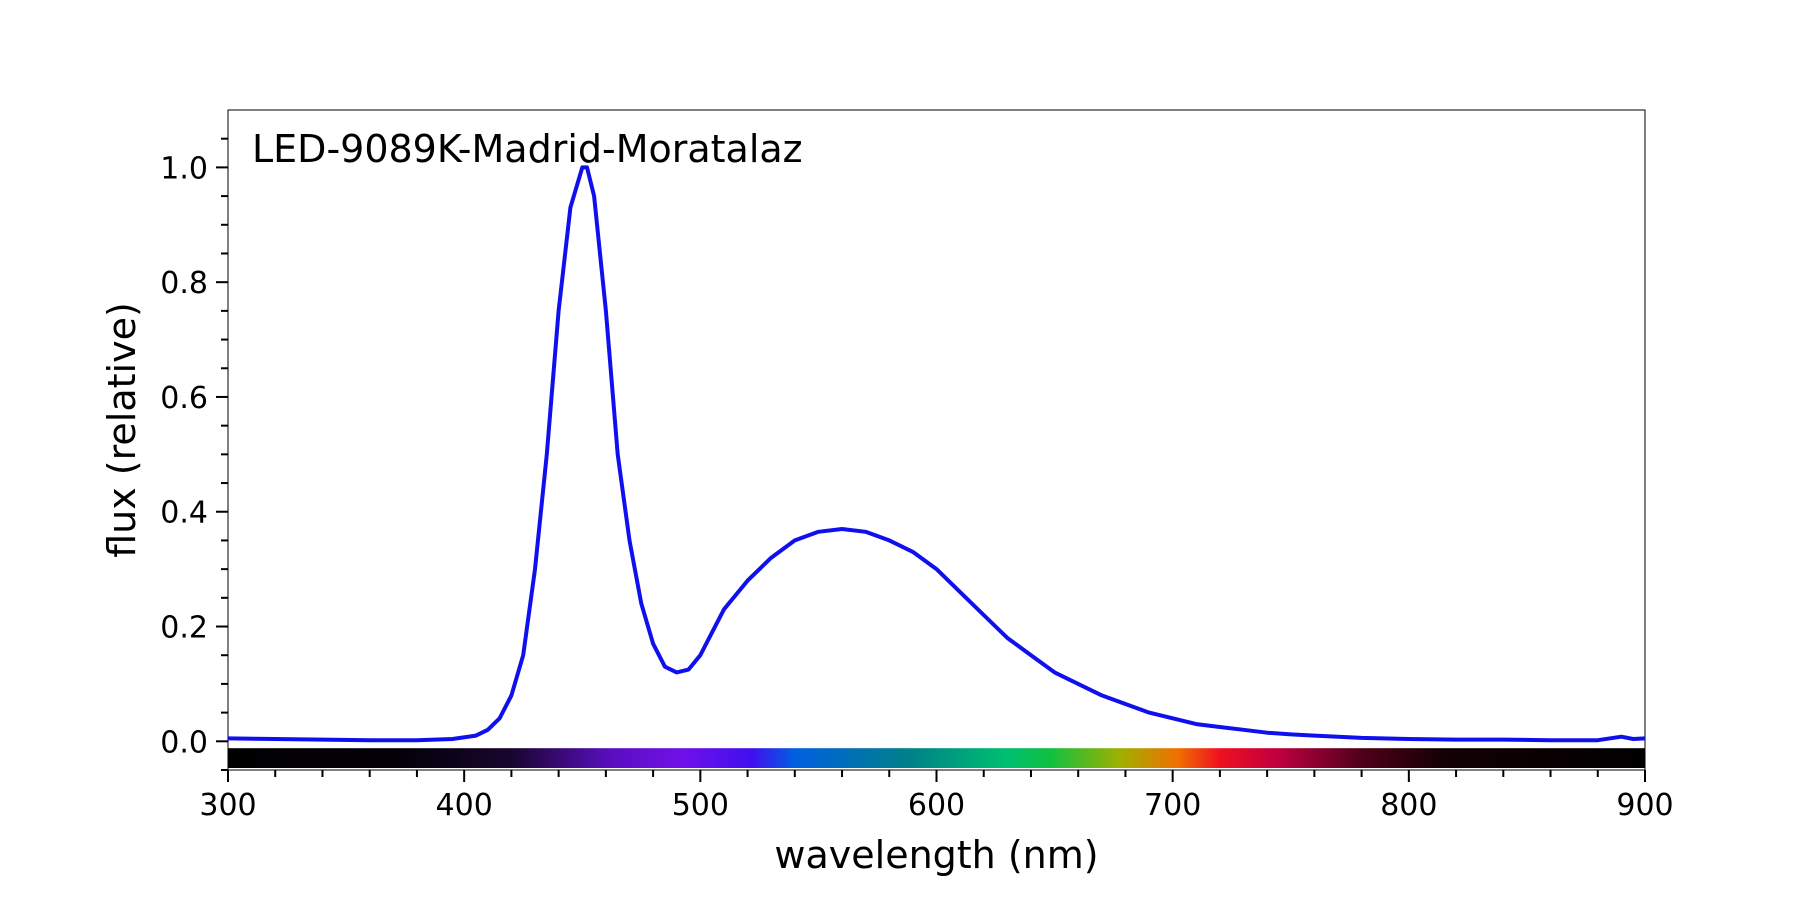 The width and height of the screenshot is (1800, 900). Describe the element at coordinates (184, 398) in the screenshot. I see `y-tick-label: 0.6` at that location.